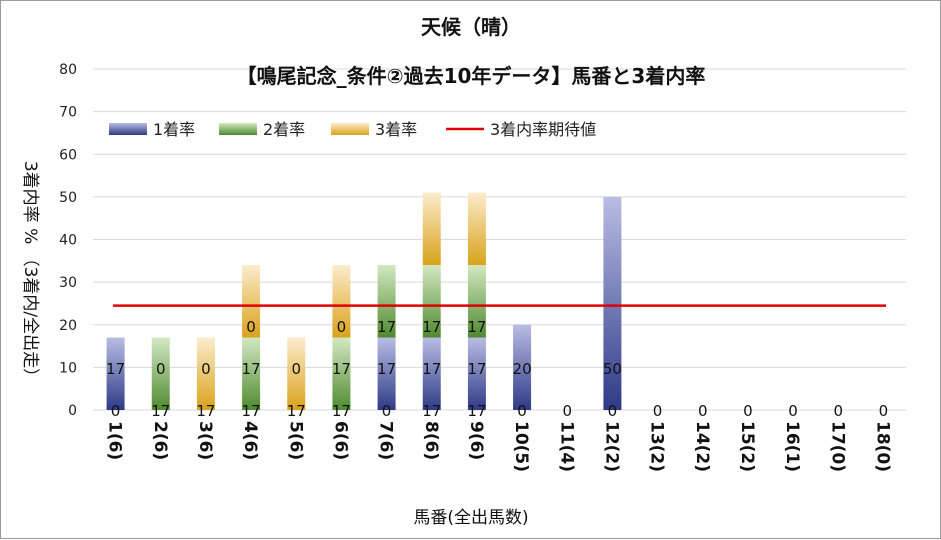 This screenshot has width=941, height=540. Describe the element at coordinates (115, 440) in the screenshot. I see `x-tick-label: 1(6)` at that location.